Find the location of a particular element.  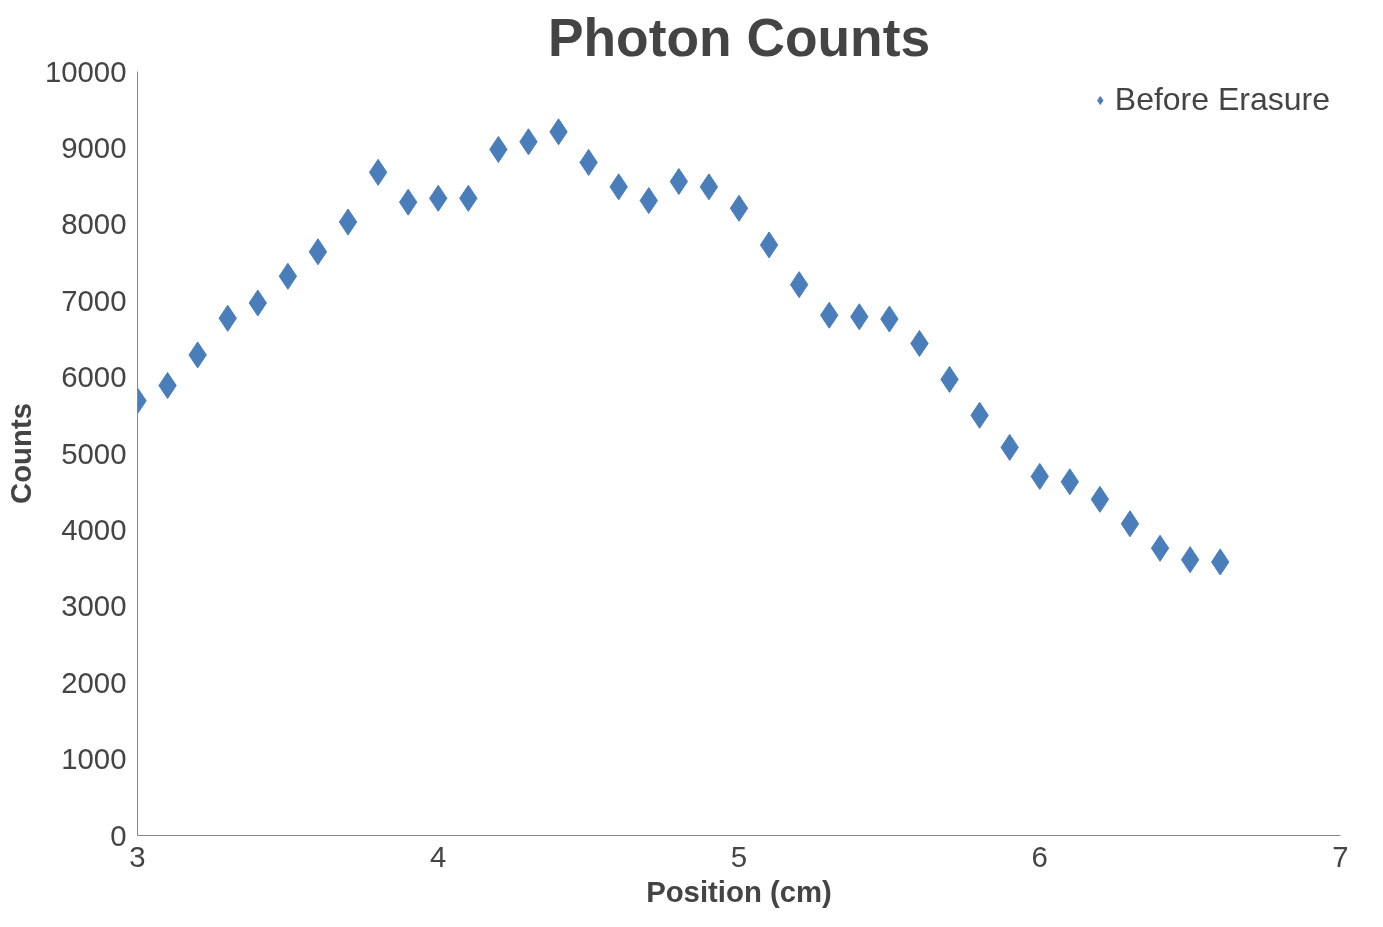

y-tick-label: 5000 is located at coordinates (94, 453).